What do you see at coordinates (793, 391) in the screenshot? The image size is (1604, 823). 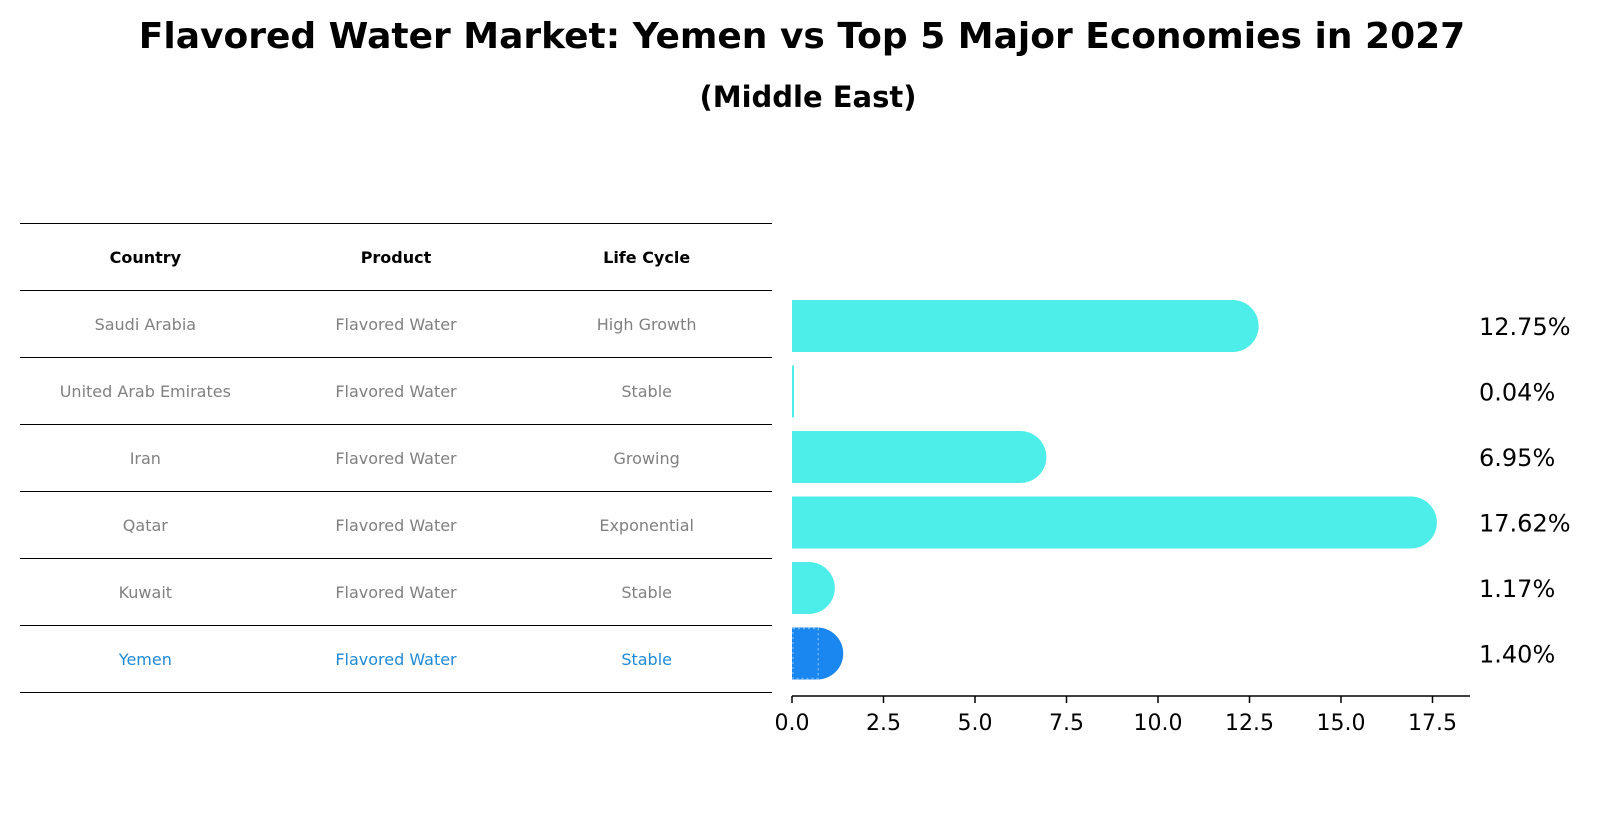 I see `bar-united-arab-emirates` at bounding box center [793, 391].